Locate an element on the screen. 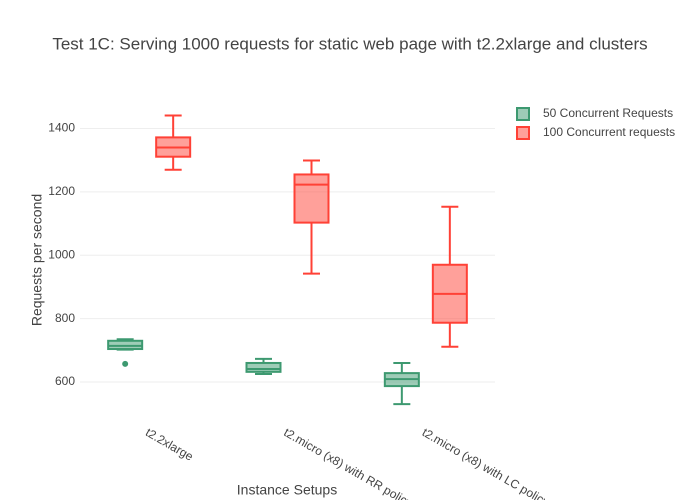 Image resolution: width=700 pixels, height=500 pixels. y-axis-title: Requests per second is located at coordinates (37, 260).